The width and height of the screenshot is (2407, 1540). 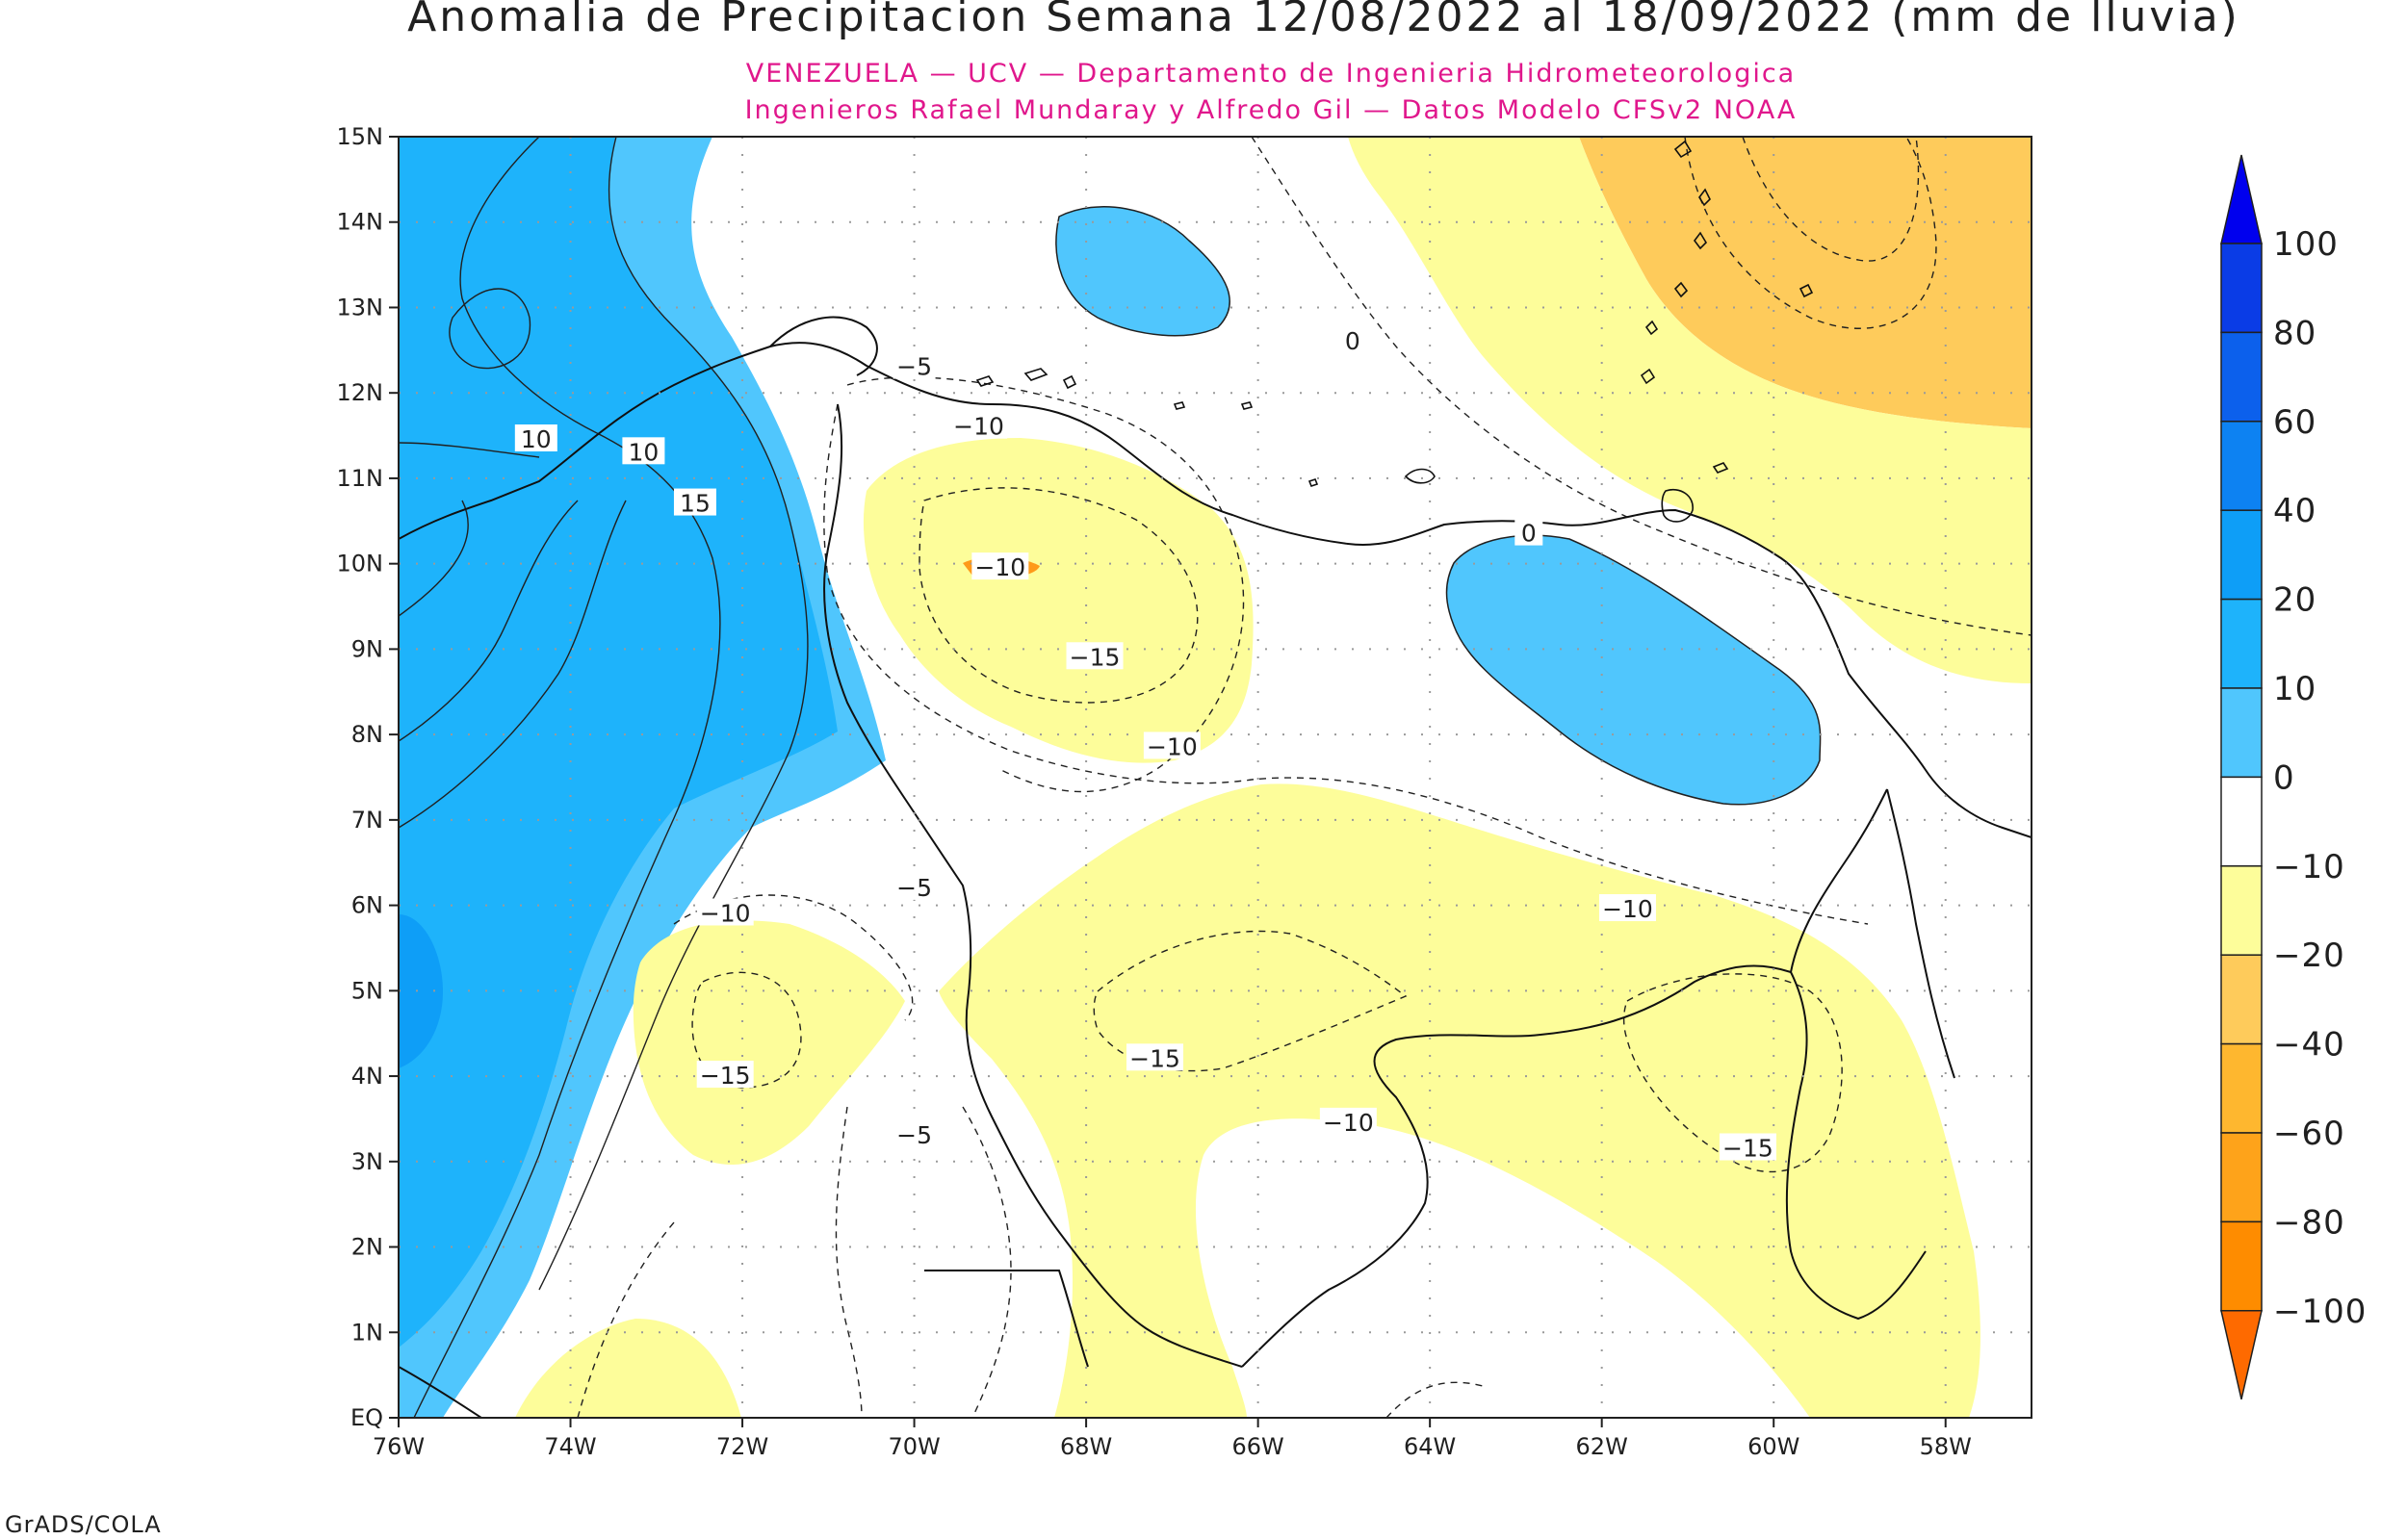 I want to click on colorbar-label: 10, so click(x=2294, y=689).